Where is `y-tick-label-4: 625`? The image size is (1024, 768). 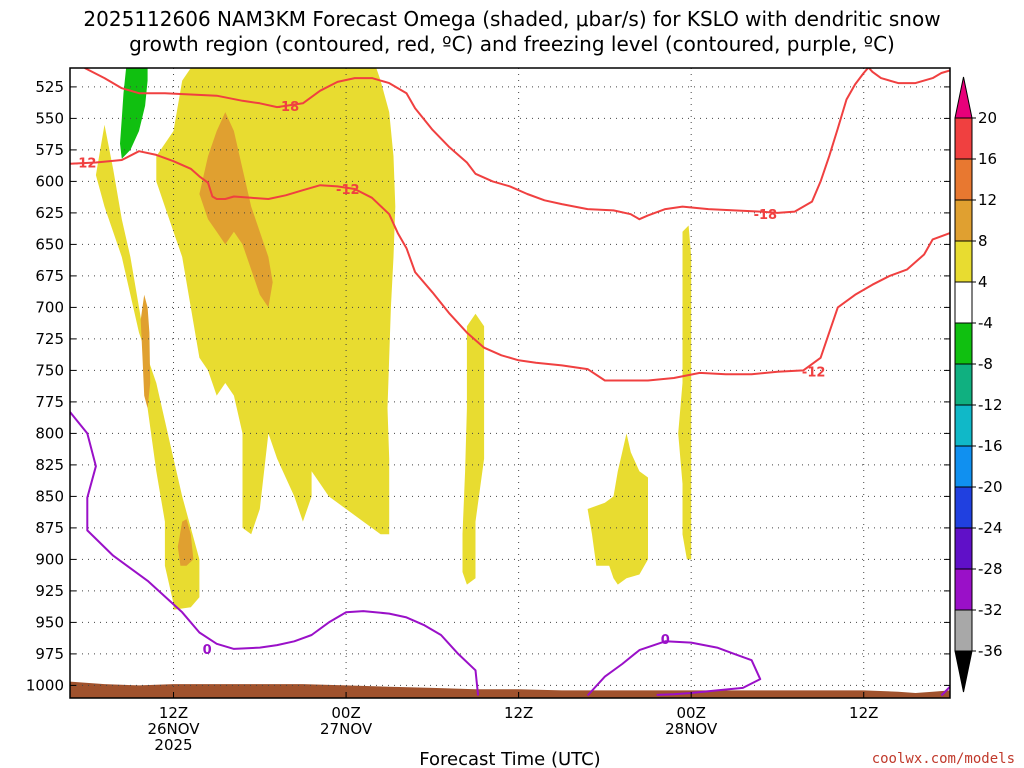 y-tick-label-4: 625 is located at coordinates (49, 213).